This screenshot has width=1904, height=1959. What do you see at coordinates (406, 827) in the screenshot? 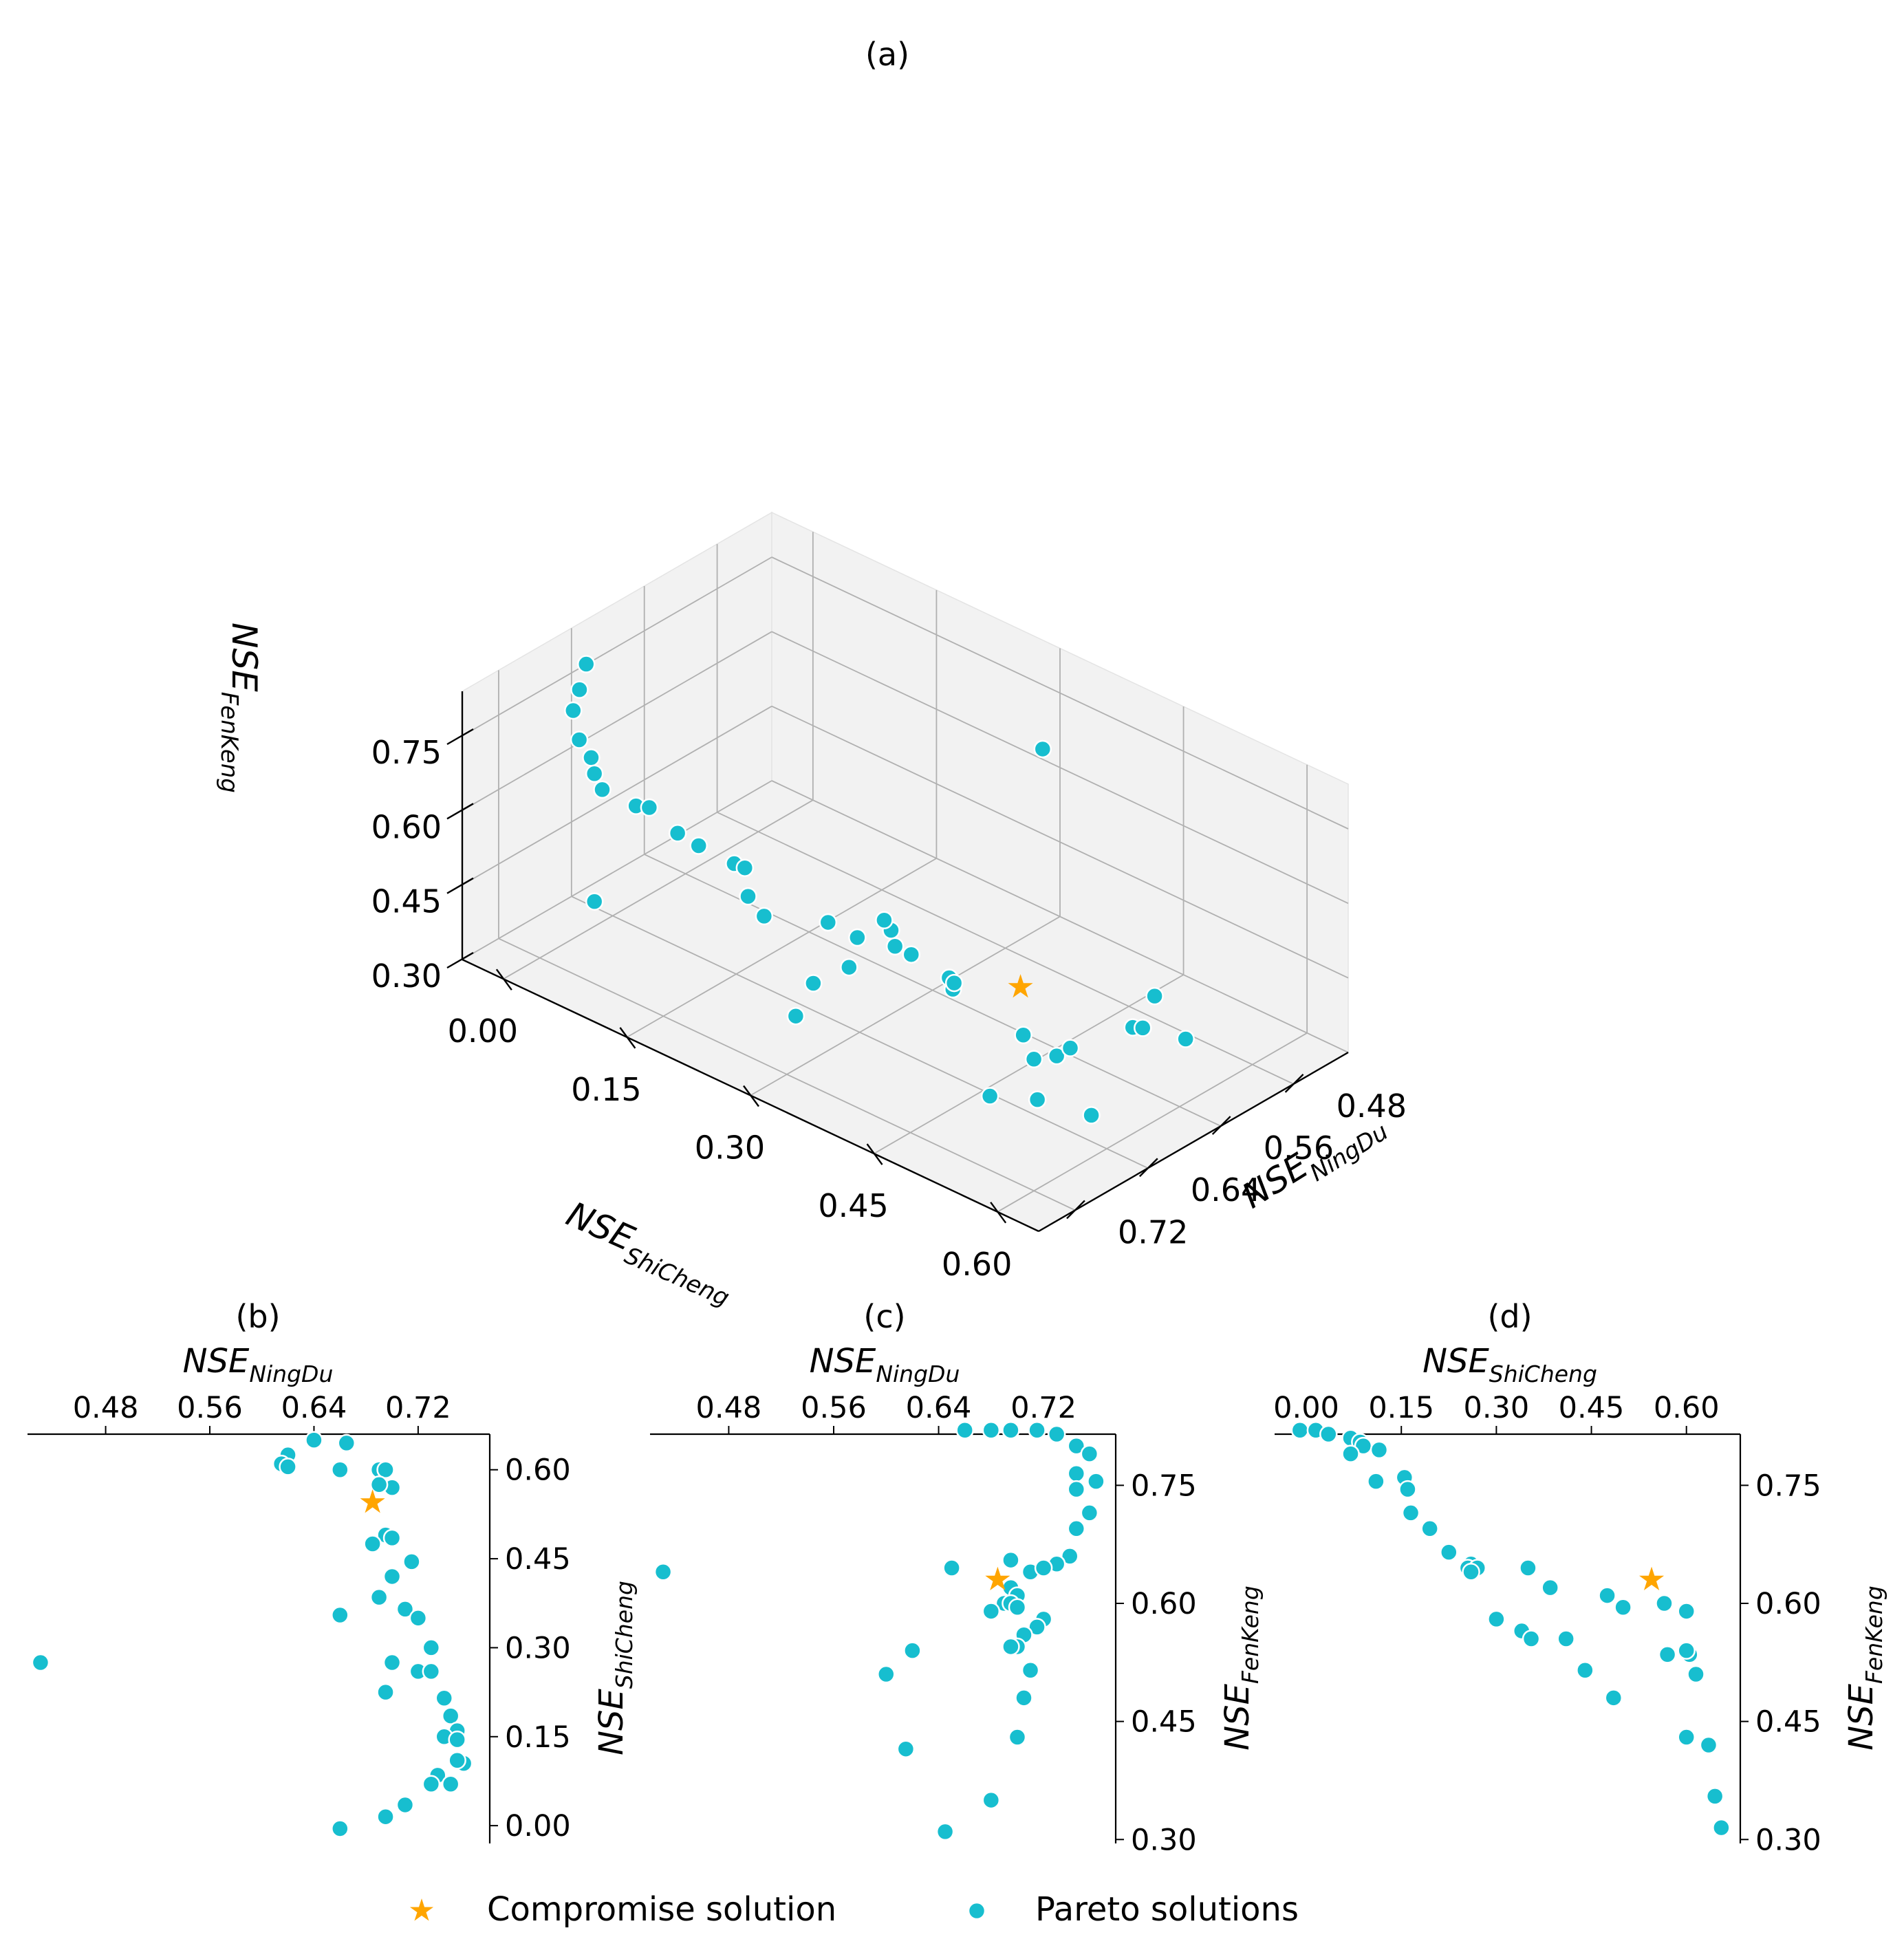
I see `panel-a-z-tick-label: 0.60` at bounding box center [406, 827].